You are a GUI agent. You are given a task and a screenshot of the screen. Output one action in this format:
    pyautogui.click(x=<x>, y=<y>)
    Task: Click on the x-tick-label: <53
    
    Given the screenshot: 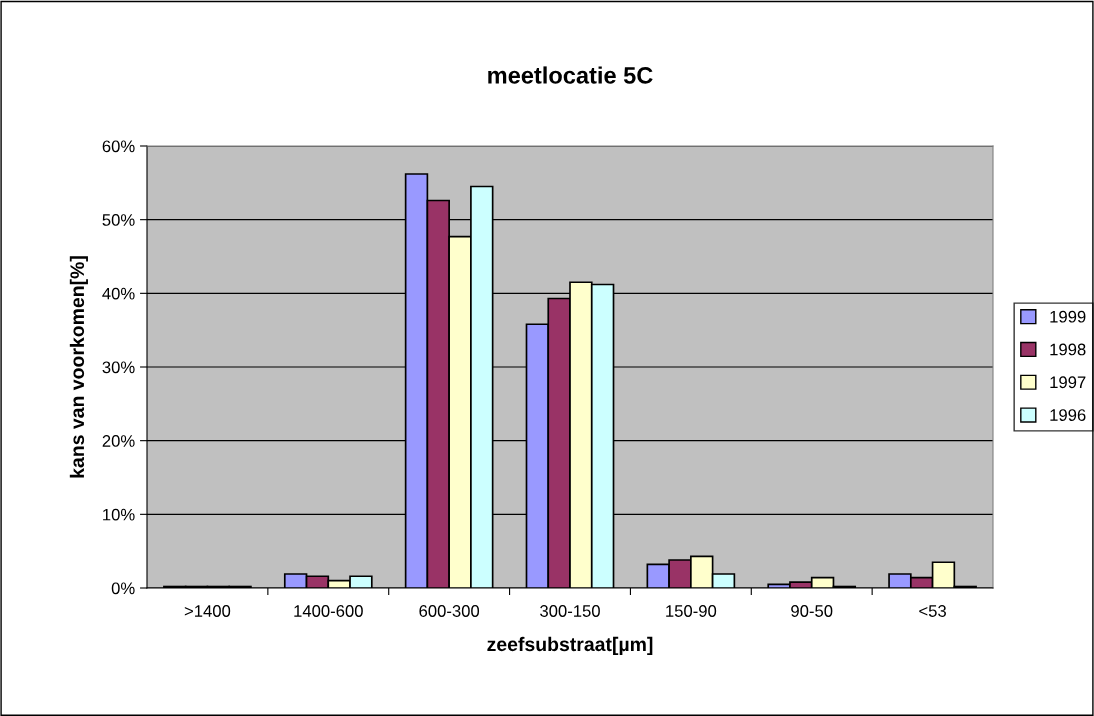 What is the action you would take?
    pyautogui.click(x=932, y=611)
    